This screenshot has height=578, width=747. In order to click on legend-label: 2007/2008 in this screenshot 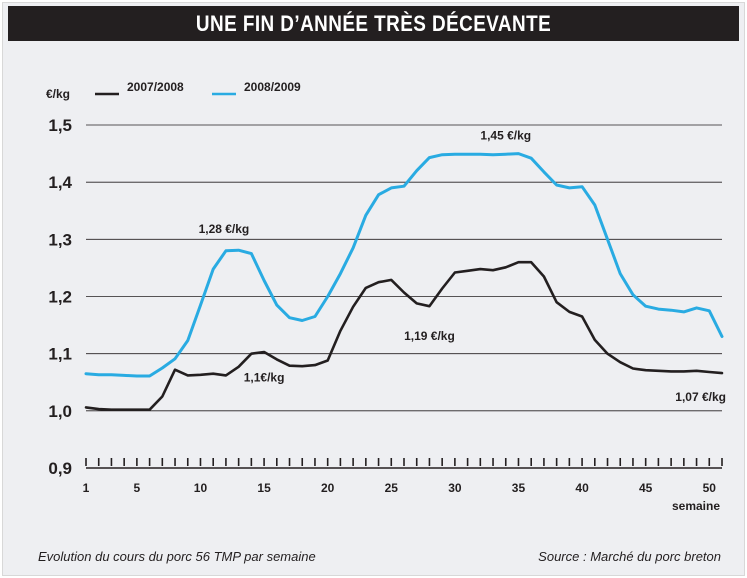, I will do `click(155, 87)`.